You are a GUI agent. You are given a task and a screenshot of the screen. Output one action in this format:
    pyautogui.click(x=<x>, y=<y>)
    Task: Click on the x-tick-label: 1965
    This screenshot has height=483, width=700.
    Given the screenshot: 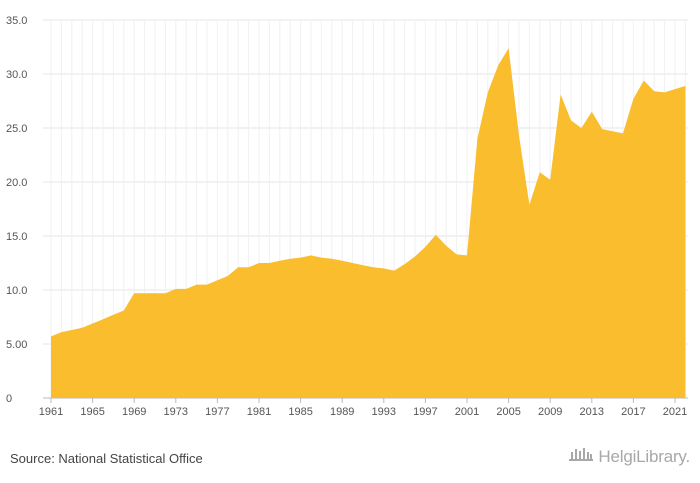 What is the action you would take?
    pyautogui.click(x=92, y=412)
    